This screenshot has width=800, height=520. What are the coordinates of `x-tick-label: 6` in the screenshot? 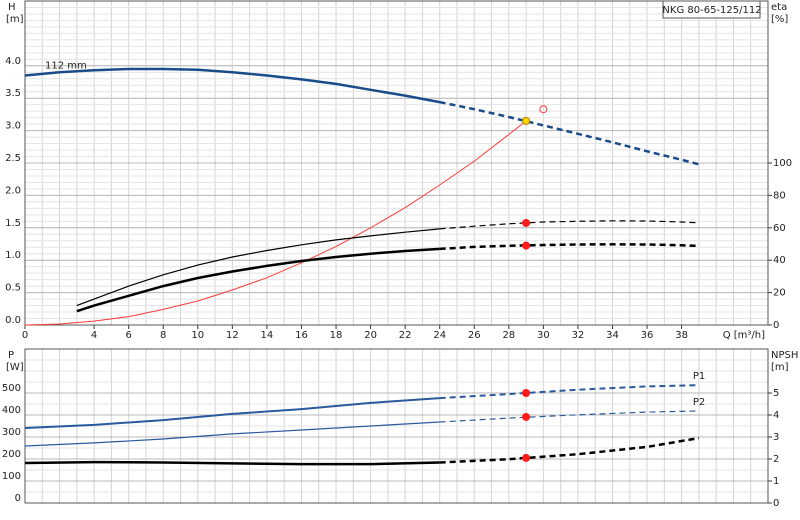 It's located at (128, 335).